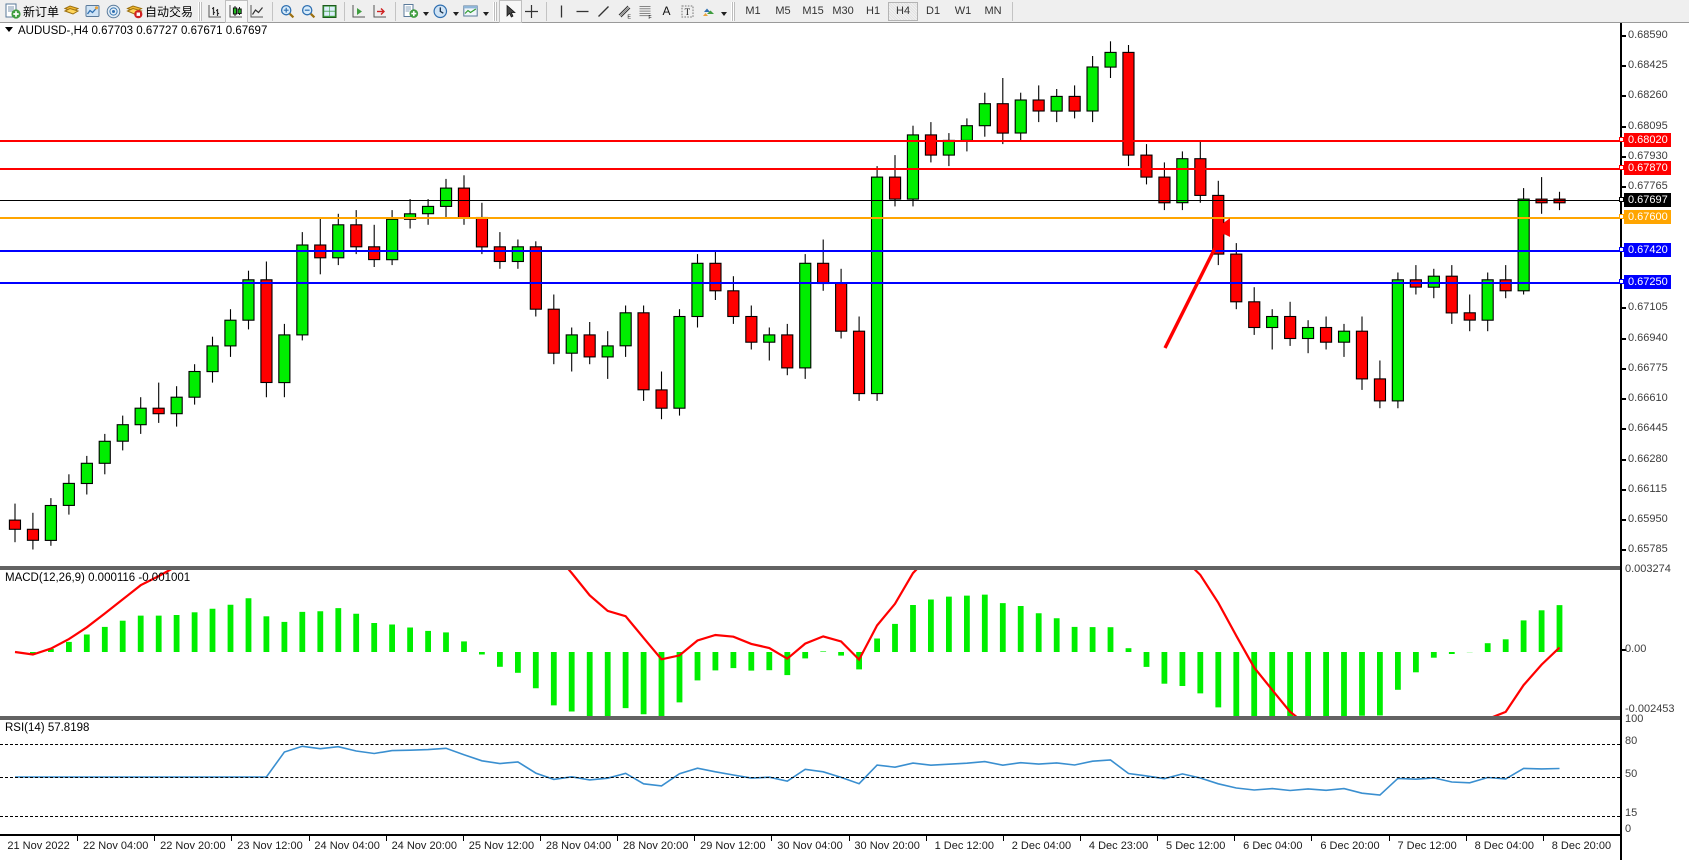 The height and width of the screenshot is (860, 1689). I want to click on trendline-button, so click(603, 11).